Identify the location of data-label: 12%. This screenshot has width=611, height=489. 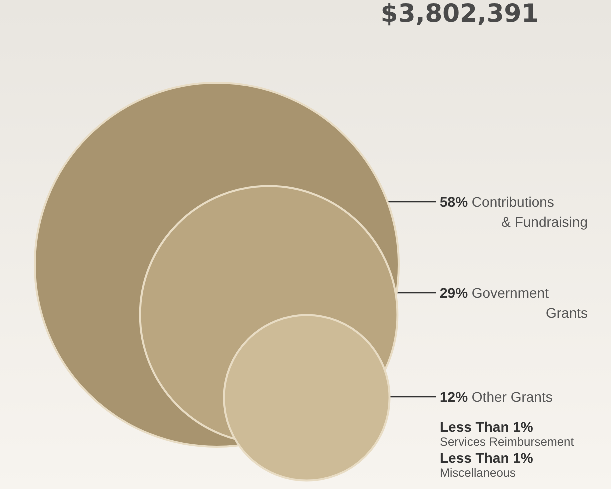
(454, 397).